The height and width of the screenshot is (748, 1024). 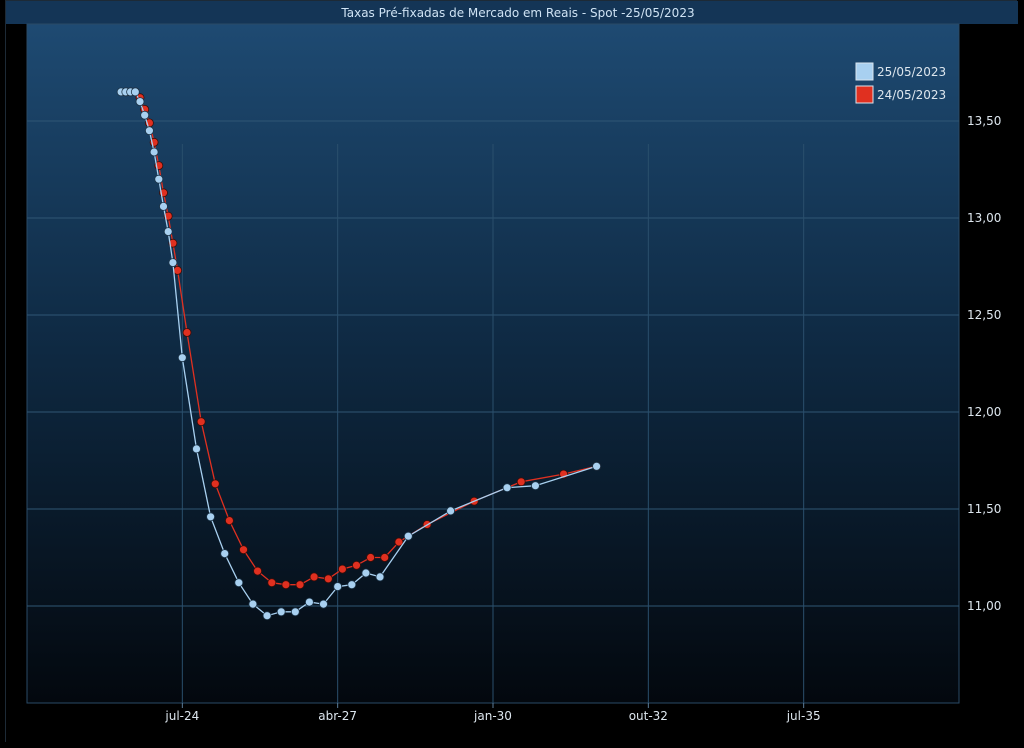 I want to click on y-axis-ticks: 11,00 11,50 12,00 12,50 13,00 13,50, so click(x=984, y=363).